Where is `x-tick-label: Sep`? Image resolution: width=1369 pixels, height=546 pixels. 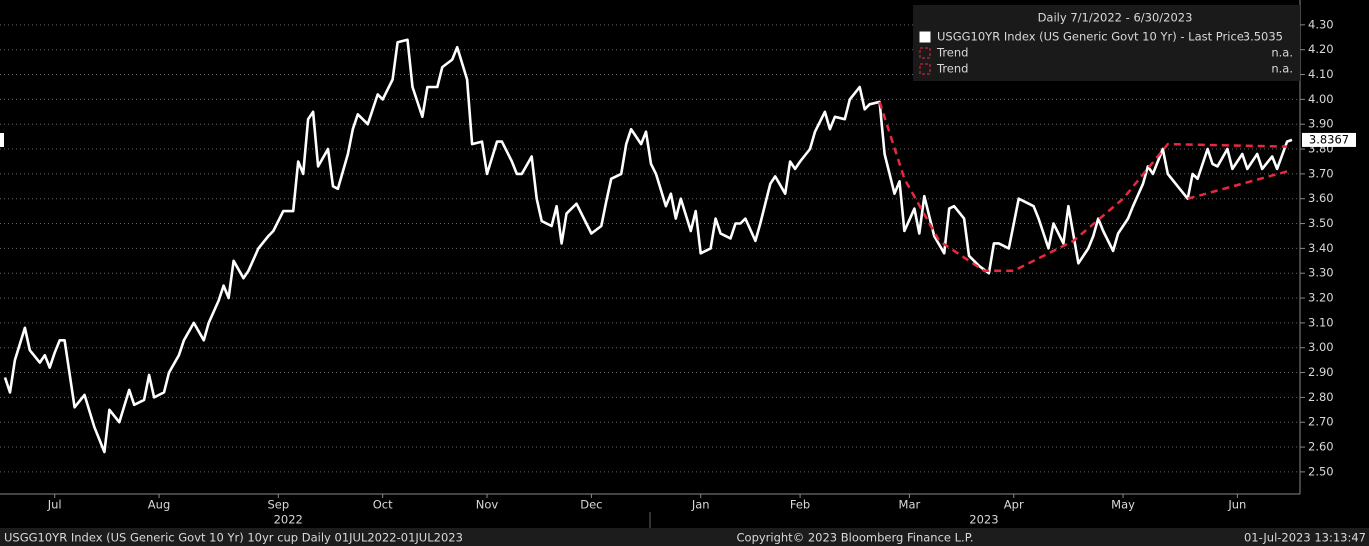
x-tick-label: Sep is located at coordinates (278, 505).